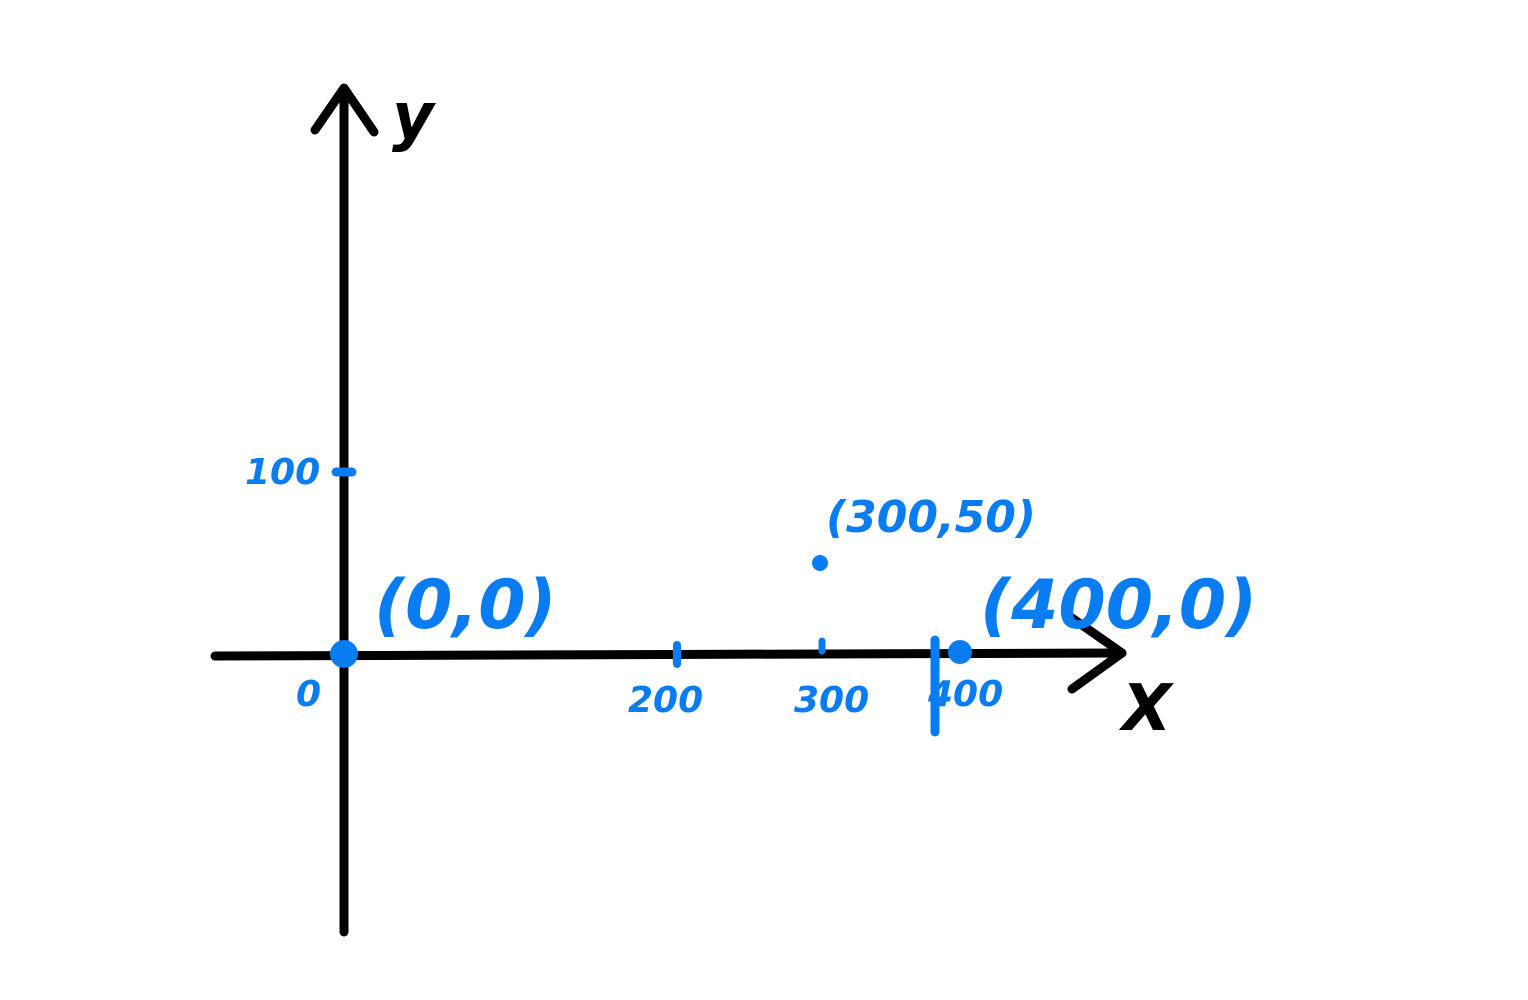 This screenshot has height=1000, width=1528. I want to click on y-axis-label: y, so click(414, 117).